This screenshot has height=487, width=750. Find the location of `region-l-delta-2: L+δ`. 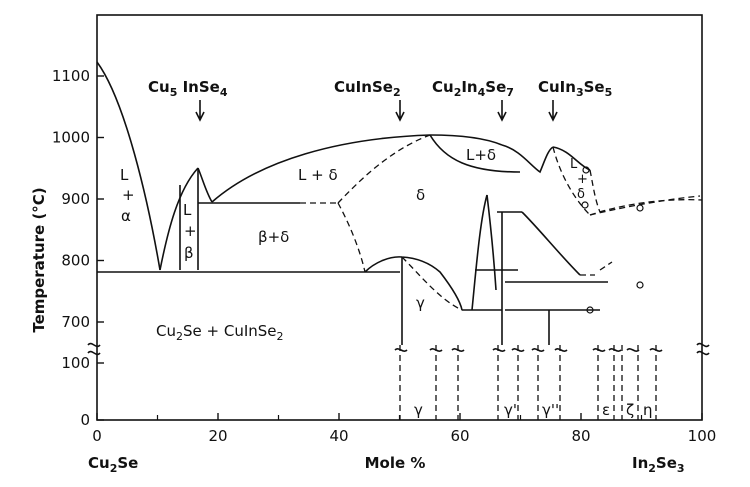

region-l-delta-2: L+δ is located at coordinates (481, 155).